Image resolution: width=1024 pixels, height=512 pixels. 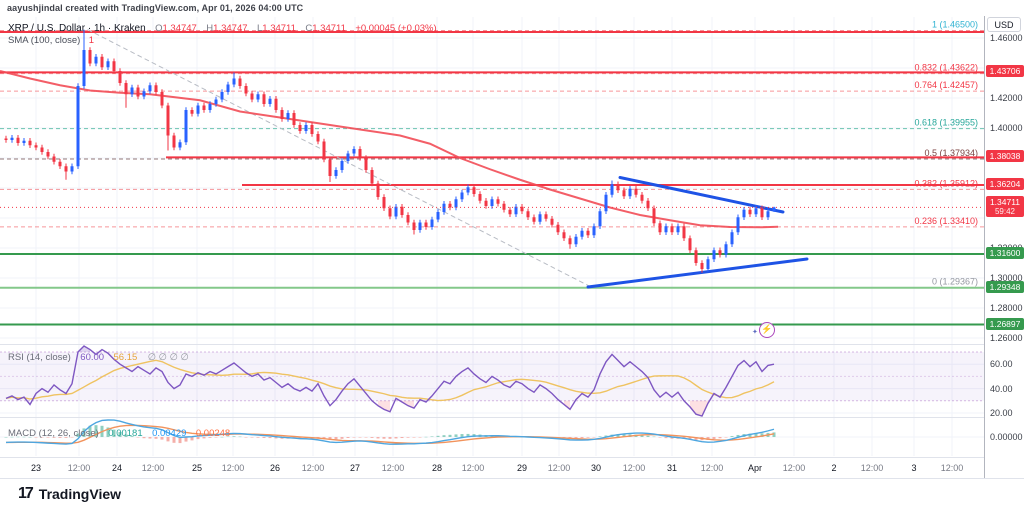 What do you see at coordinates (1006, 128) in the screenshot?
I see `price-axis-label: 1.40000` at bounding box center [1006, 128].